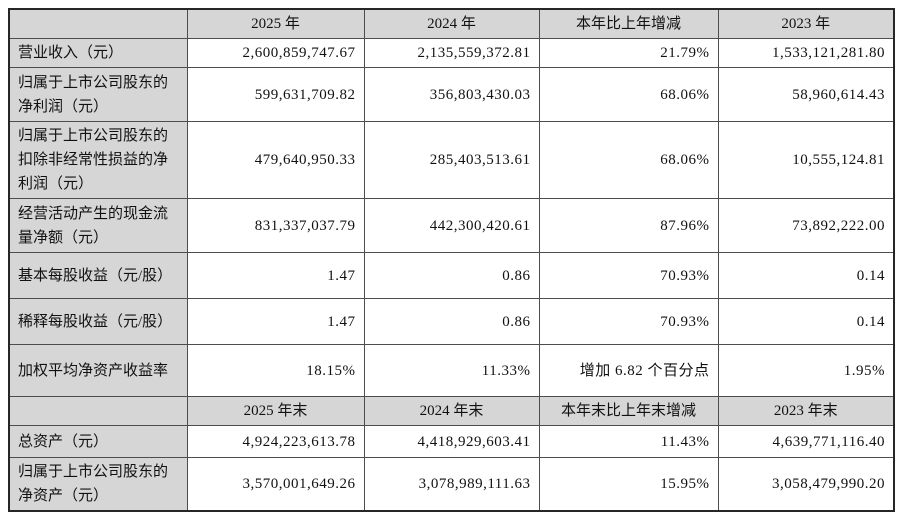 The width and height of the screenshot is (900, 522). What do you see at coordinates (628, 53) in the screenshot?
I see `value-change: 21.79%` at bounding box center [628, 53].